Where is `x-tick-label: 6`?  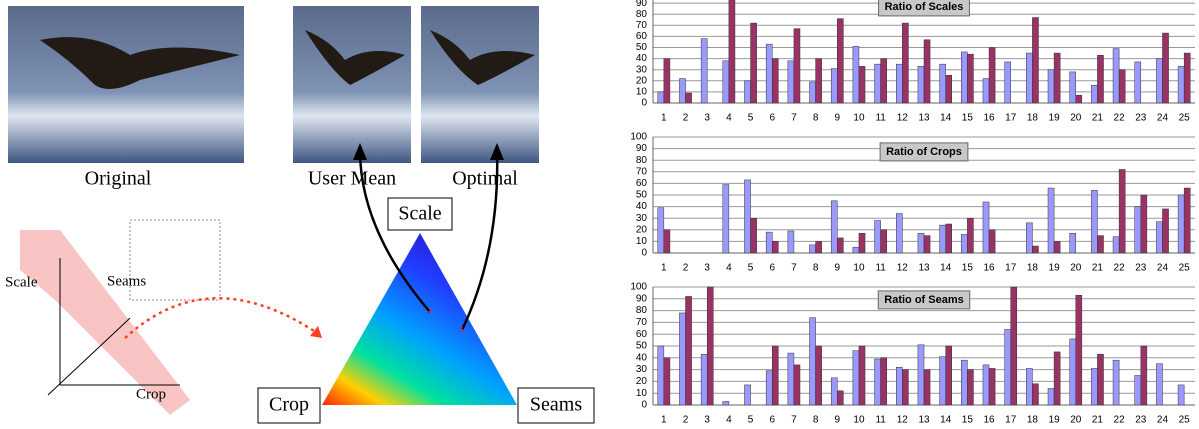 x-tick-label: 6 is located at coordinates (772, 118).